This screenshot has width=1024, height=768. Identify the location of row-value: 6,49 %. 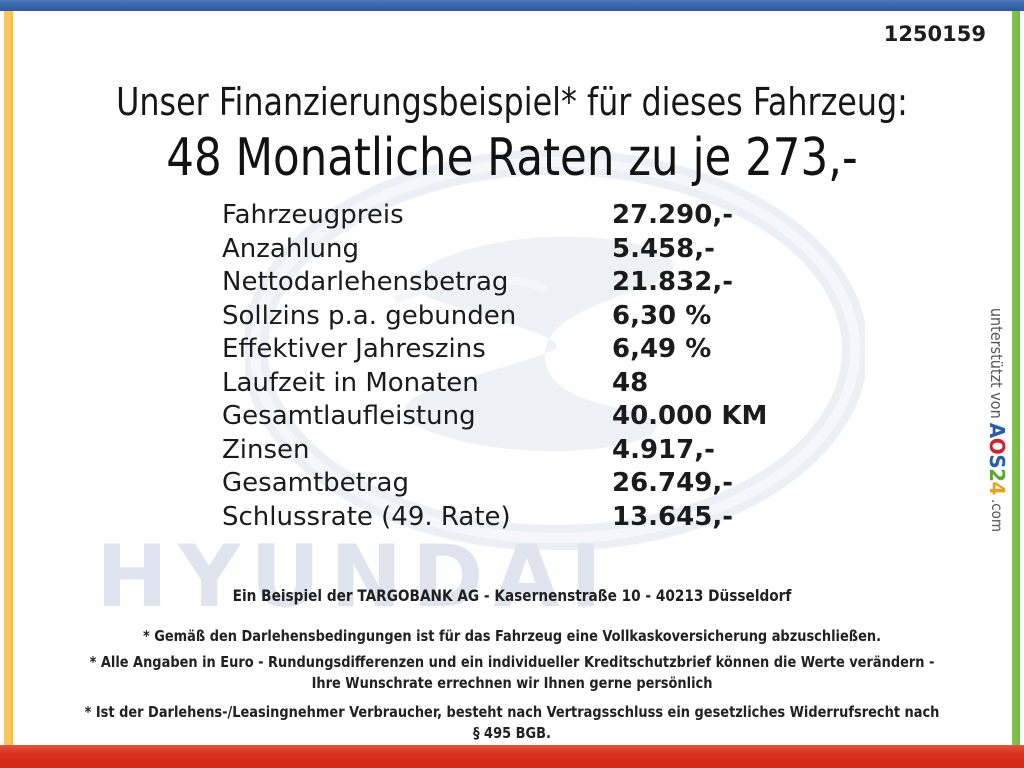
(662, 349).